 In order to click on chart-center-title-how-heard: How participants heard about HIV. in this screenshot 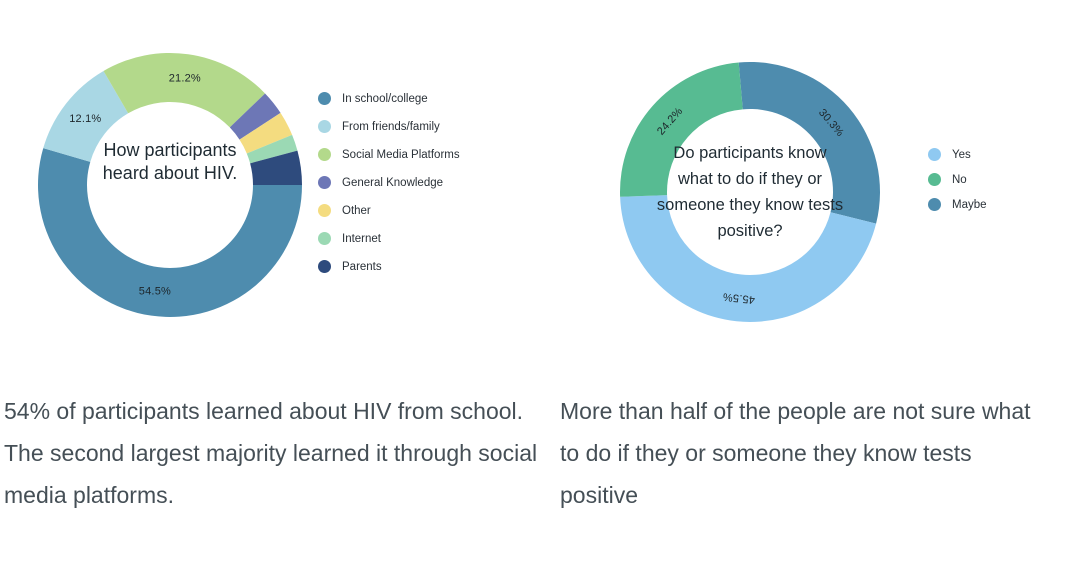, I will do `click(170, 161)`.